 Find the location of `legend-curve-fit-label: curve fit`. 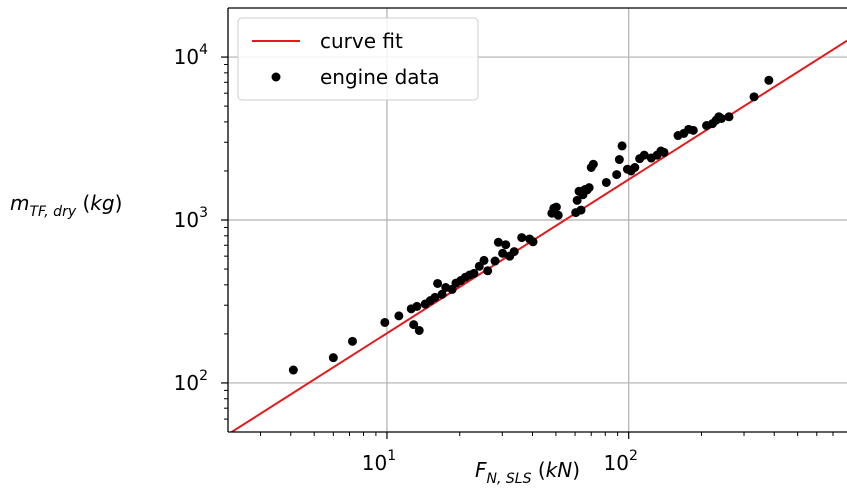

legend-curve-fit-label: curve fit is located at coordinates (361, 41).